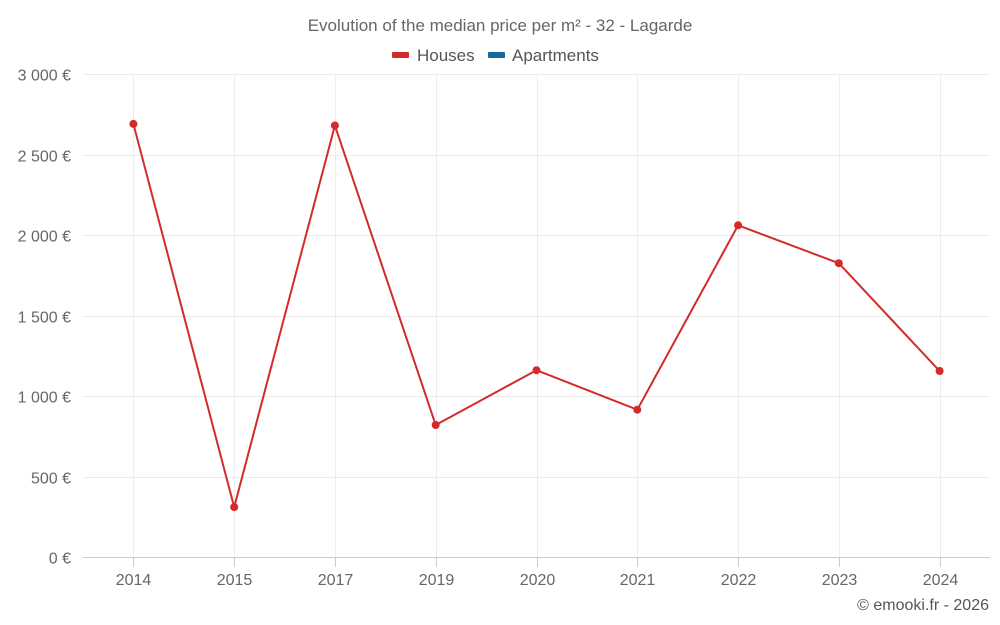 The width and height of the screenshot is (1000, 625). I want to click on x-tick-label: 2015, so click(235, 580).